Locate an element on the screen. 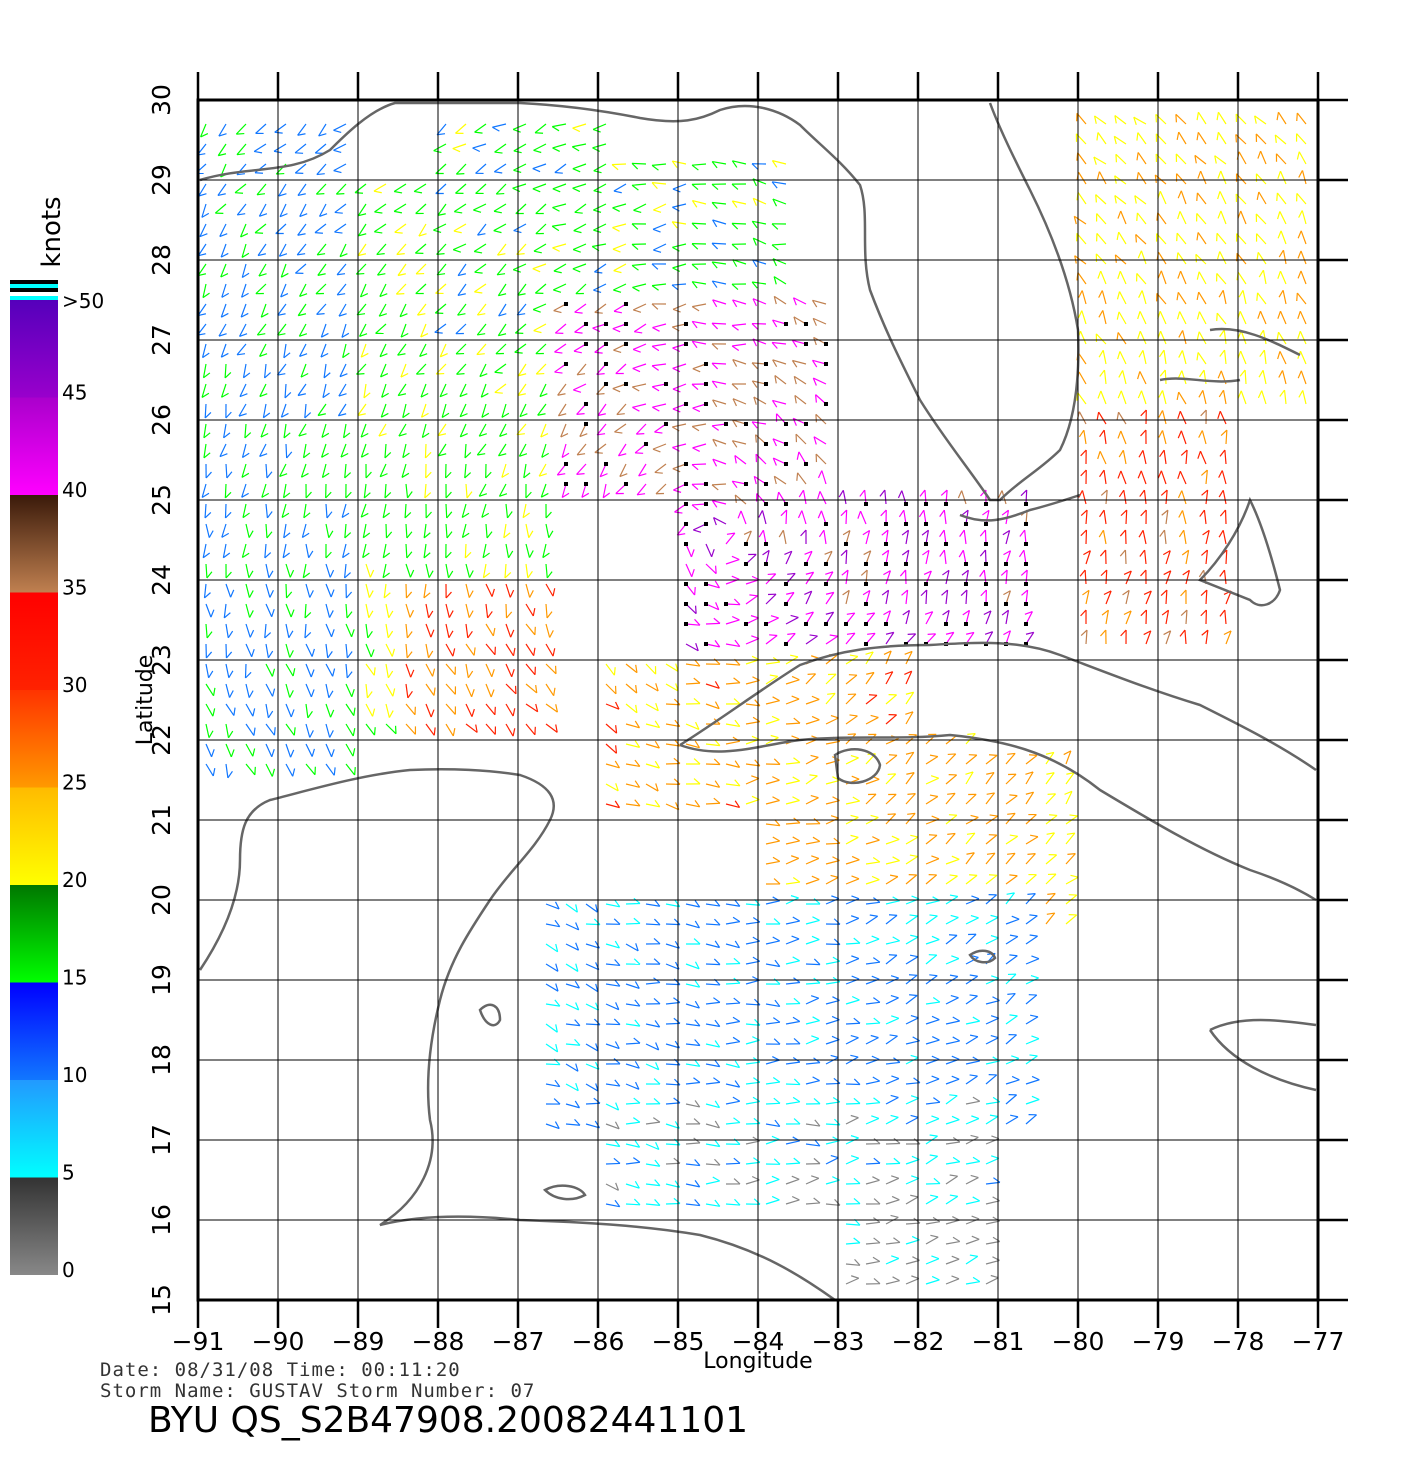 This screenshot has width=1420, height=1480. lon-tick-label: −83 is located at coordinates (838, 1341).